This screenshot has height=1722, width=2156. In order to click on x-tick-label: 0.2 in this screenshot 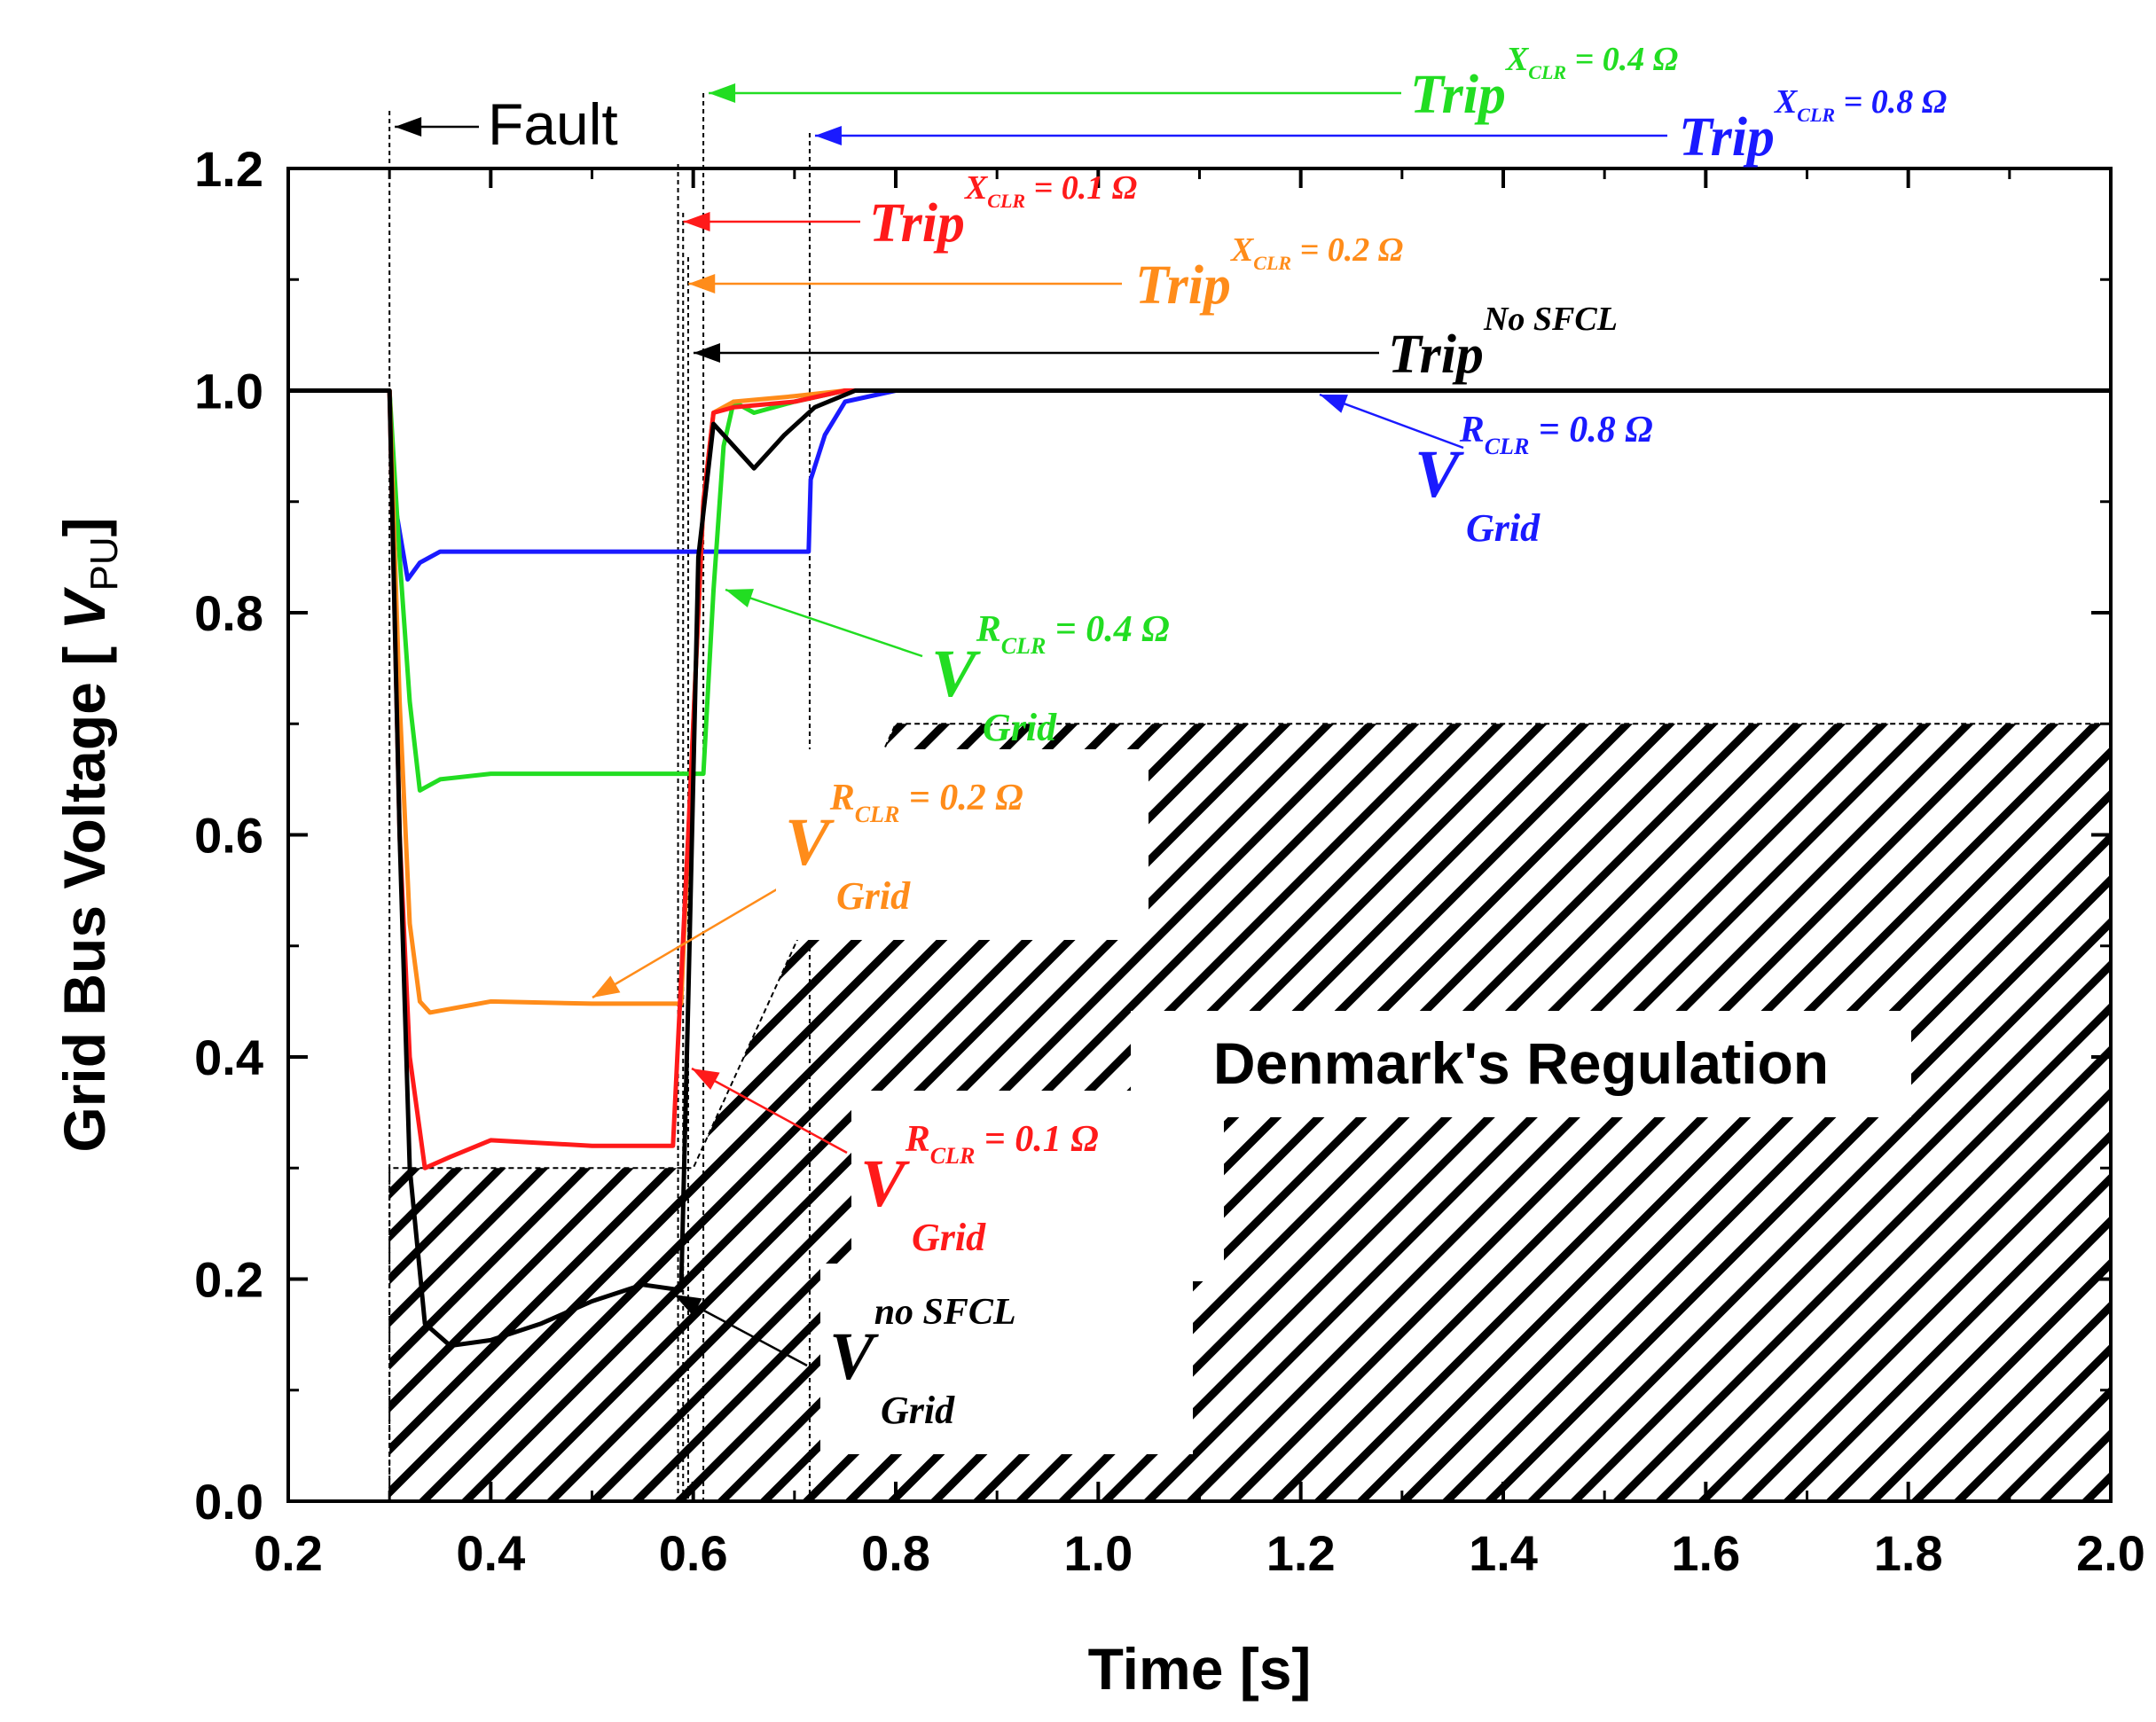, I will do `click(288, 1553)`.